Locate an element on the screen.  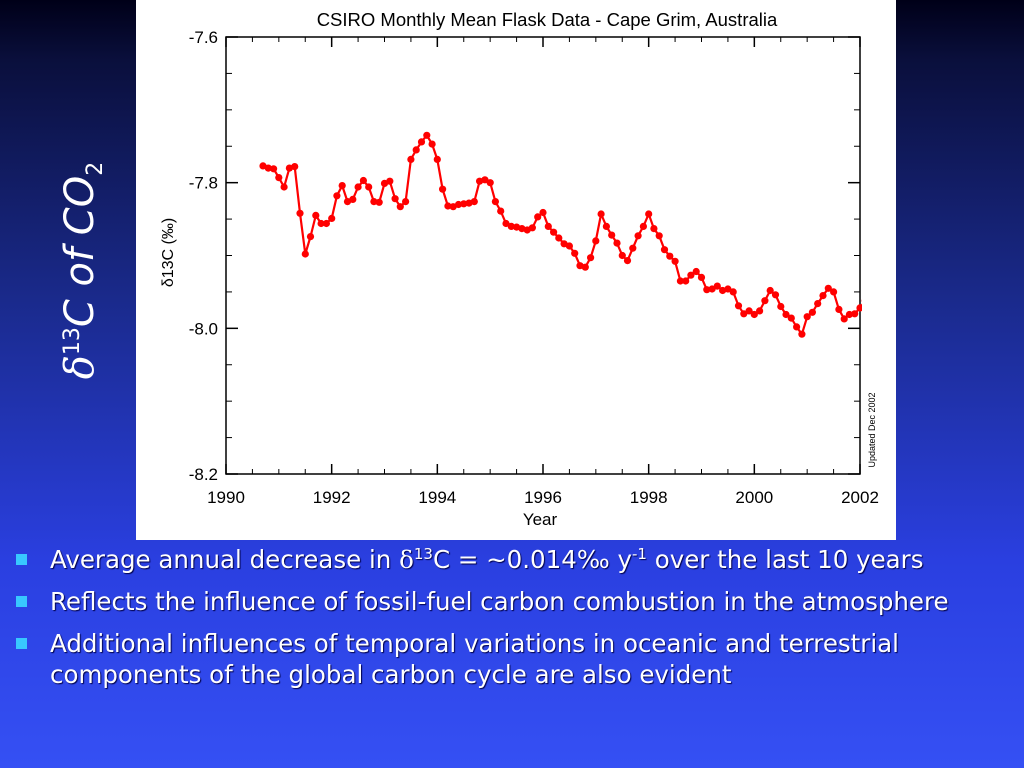
bullet-1-delta: δ is located at coordinates (406, 559).